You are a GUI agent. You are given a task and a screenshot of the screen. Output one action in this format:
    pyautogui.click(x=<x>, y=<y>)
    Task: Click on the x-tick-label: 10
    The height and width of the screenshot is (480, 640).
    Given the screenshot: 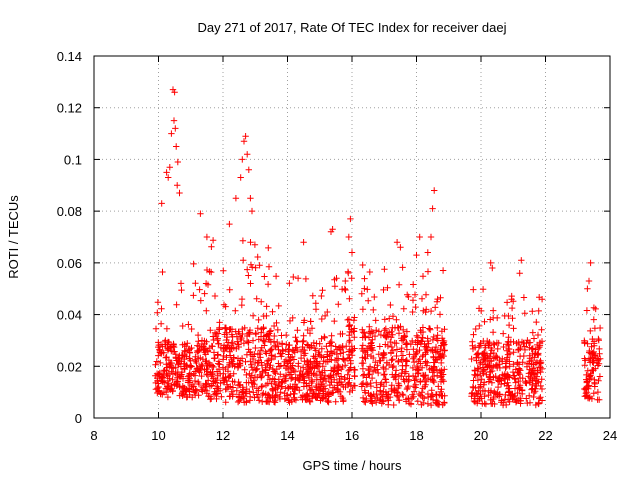 What is the action you would take?
    pyautogui.click(x=158, y=435)
    